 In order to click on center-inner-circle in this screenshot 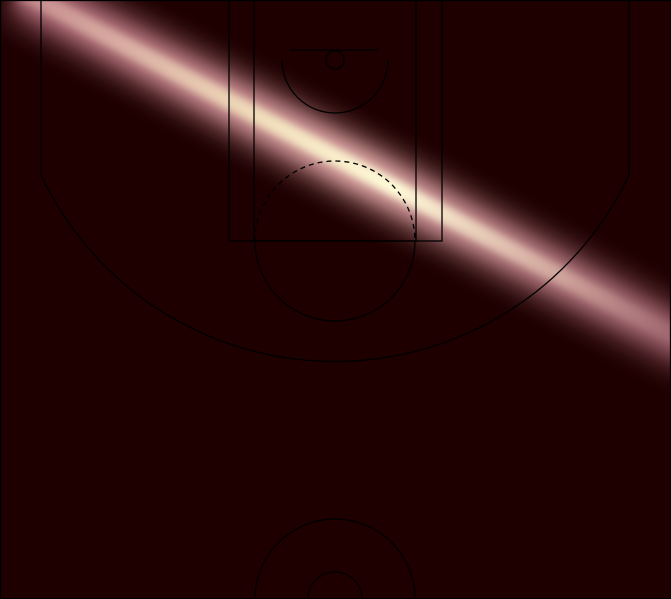, I will do `click(335, 585)`.